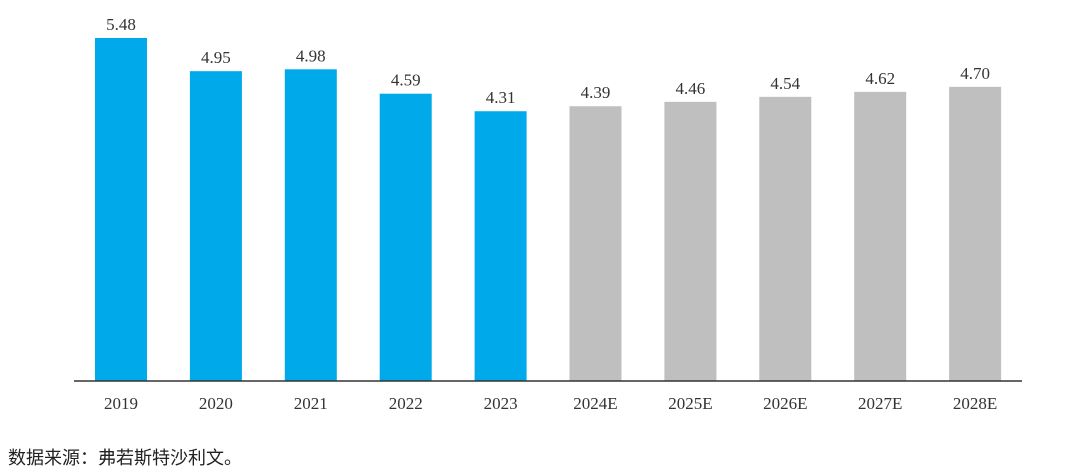 Image resolution: width=1080 pixels, height=473 pixels. What do you see at coordinates (975, 233) in the screenshot?
I see `bar-2028E` at bounding box center [975, 233].